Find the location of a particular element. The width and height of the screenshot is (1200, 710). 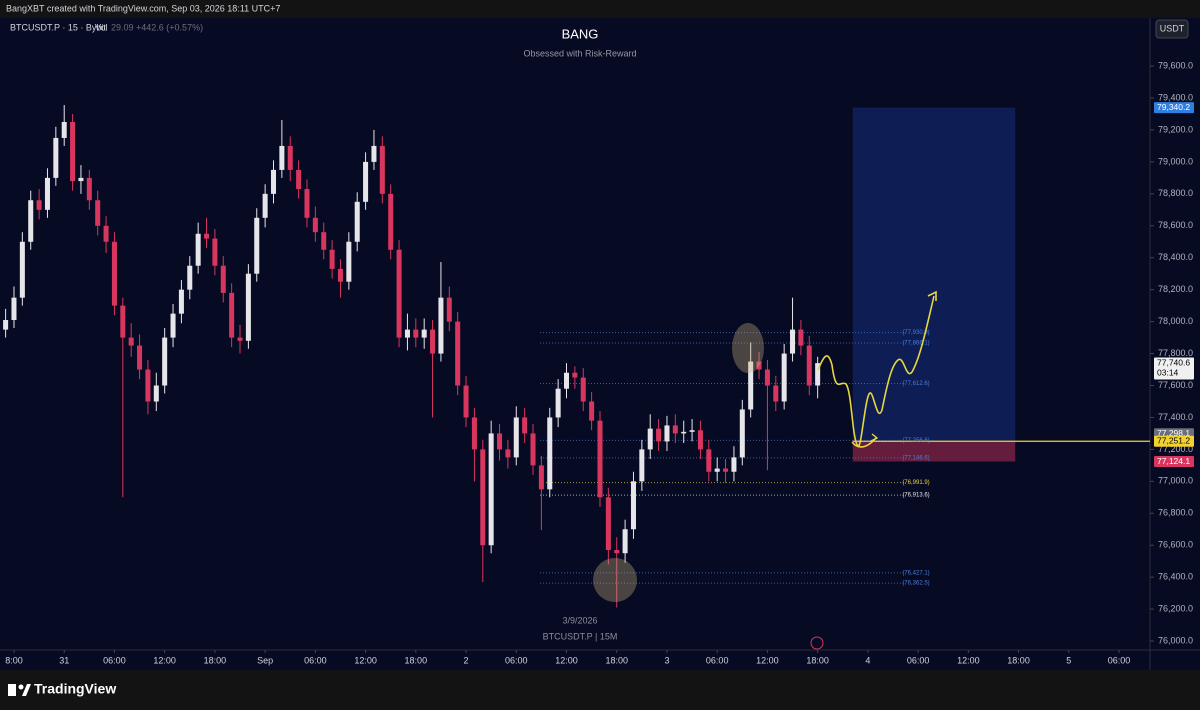

currency-button is located at coordinates (1172, 29).